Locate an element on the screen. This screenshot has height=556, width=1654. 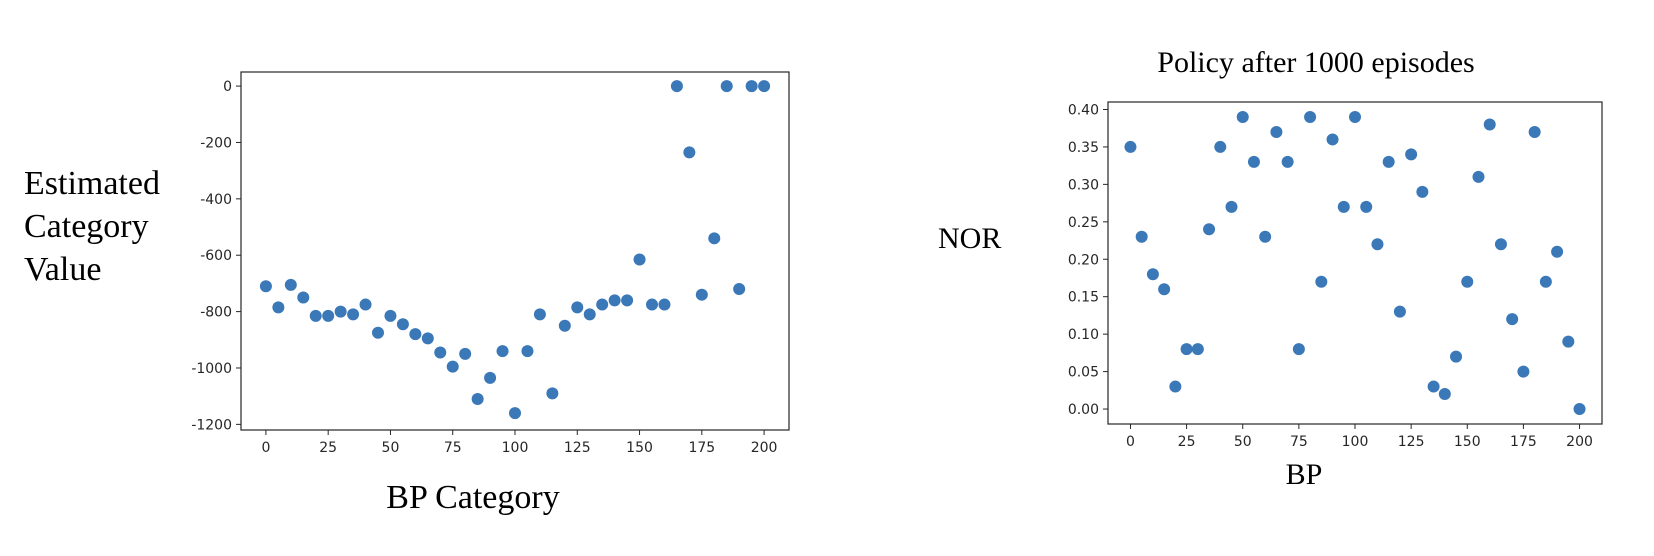
y-axis-label-line-3: Value is located at coordinates (62, 269).